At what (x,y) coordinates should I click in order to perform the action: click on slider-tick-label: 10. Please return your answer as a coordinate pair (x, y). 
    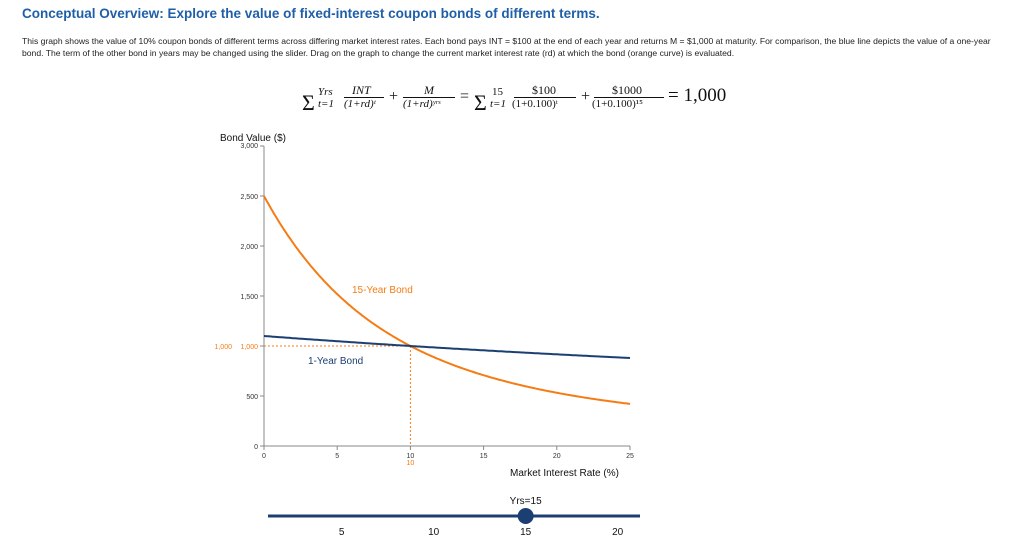
    Looking at the image, I should click on (434, 532).